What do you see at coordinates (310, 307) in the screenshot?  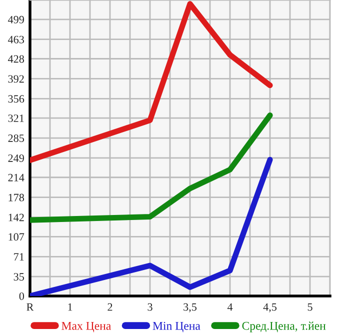 I see `x-tick-label: 5` at bounding box center [310, 307].